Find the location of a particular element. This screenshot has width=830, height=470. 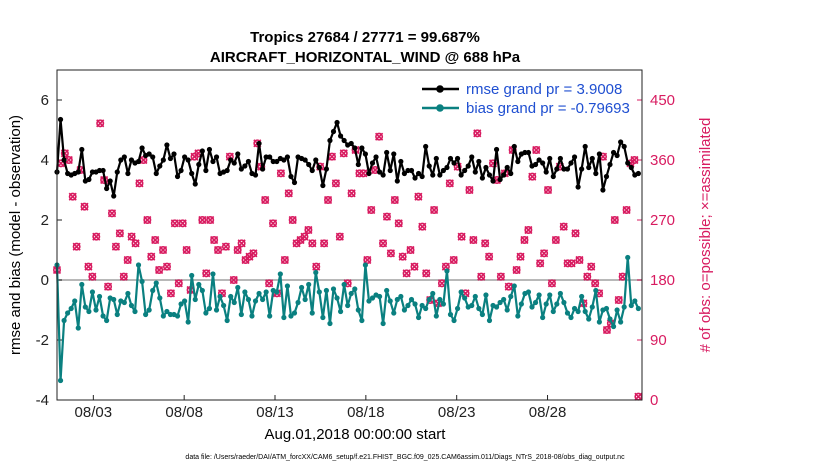

y-right-tick-label: 0 is located at coordinates (654, 400).